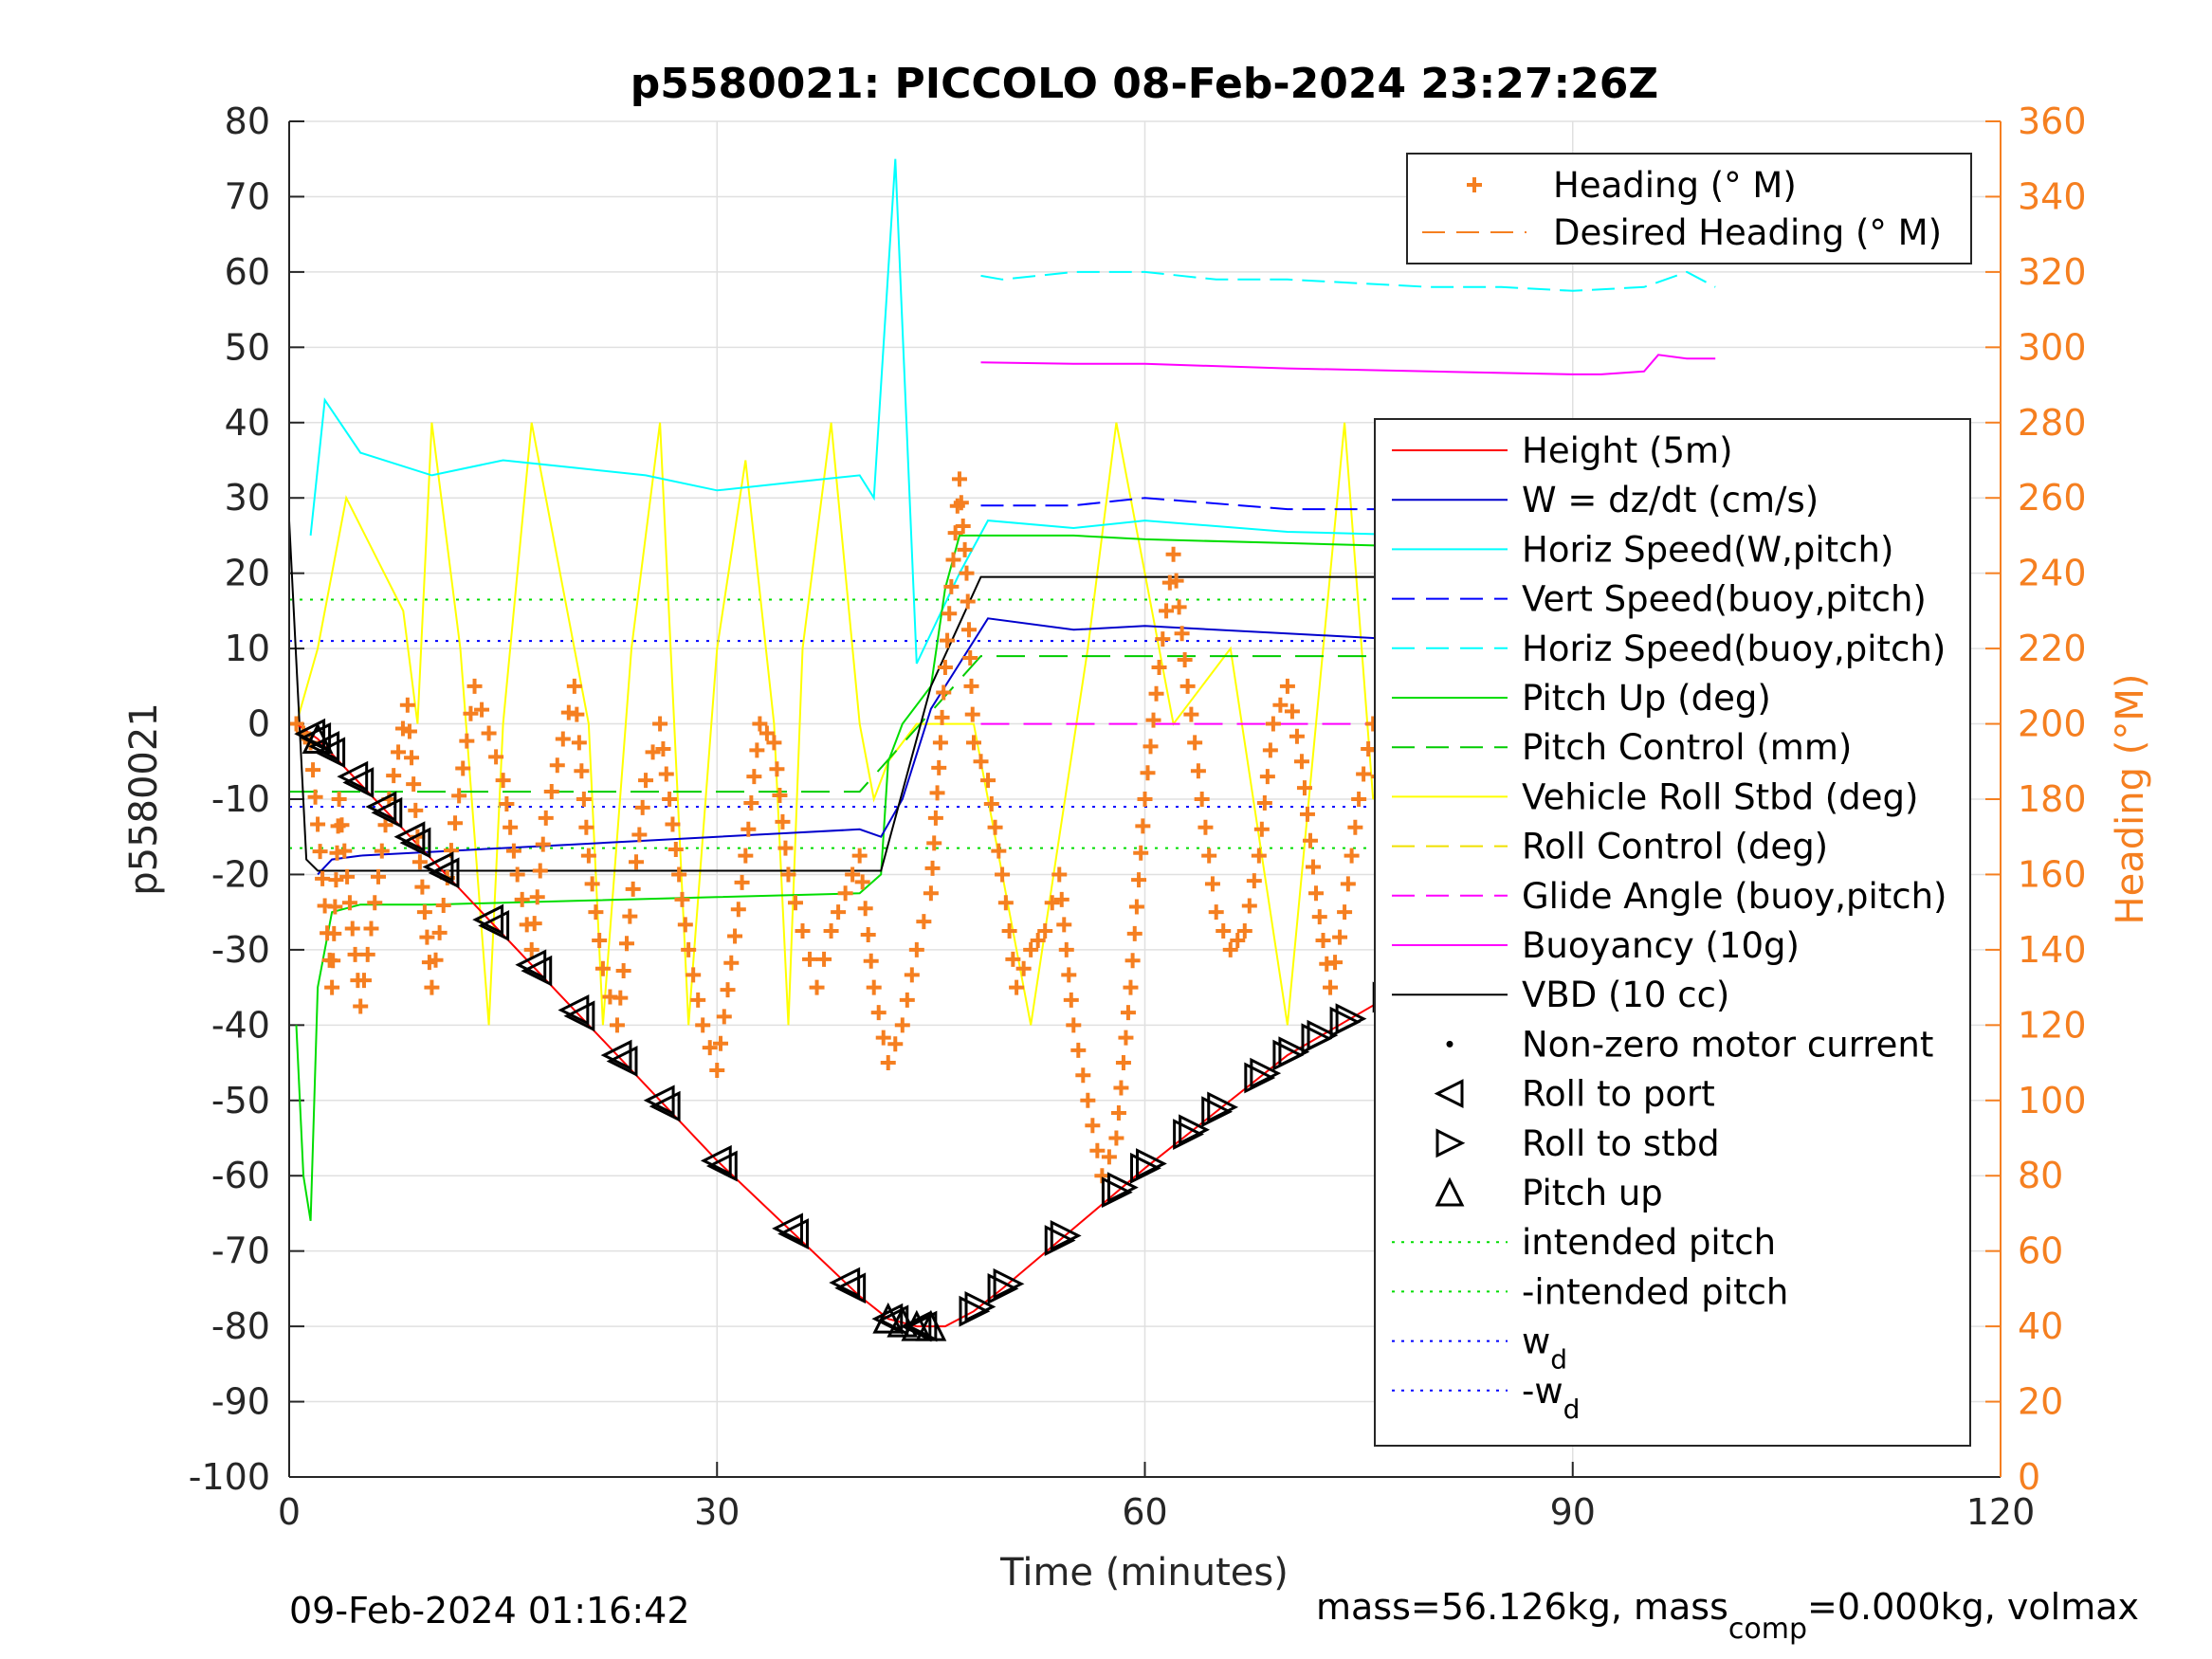 The height and width of the screenshot is (1659, 2212). I want to click on legend-box, so click(1689, 208).